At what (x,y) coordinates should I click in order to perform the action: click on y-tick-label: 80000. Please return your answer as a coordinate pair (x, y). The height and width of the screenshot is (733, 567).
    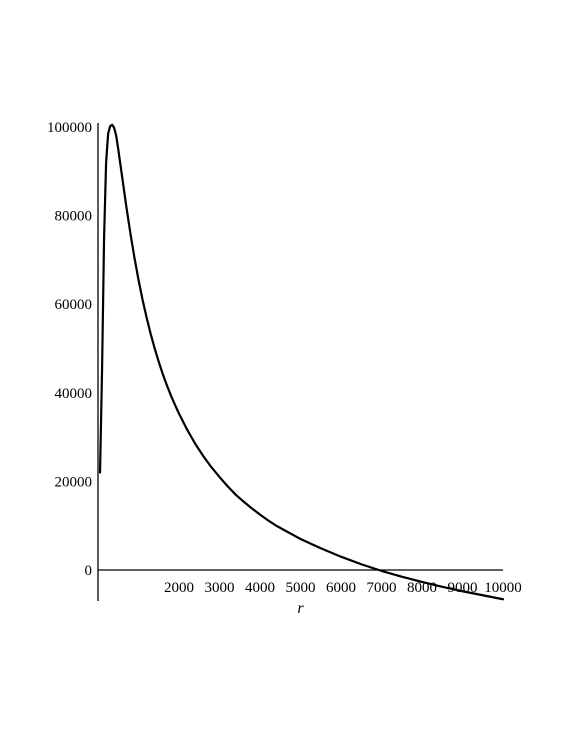
    Looking at the image, I should click on (74, 217).